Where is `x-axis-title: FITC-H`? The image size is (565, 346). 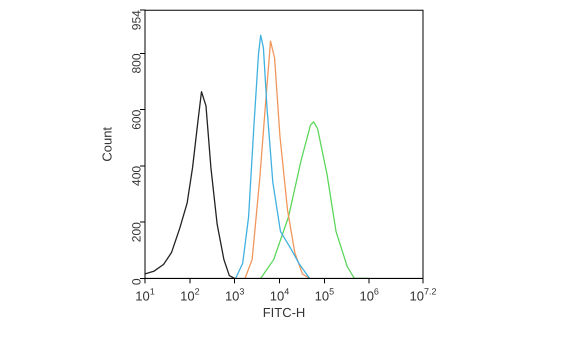
x-axis-title: FITC-H is located at coordinates (284, 312).